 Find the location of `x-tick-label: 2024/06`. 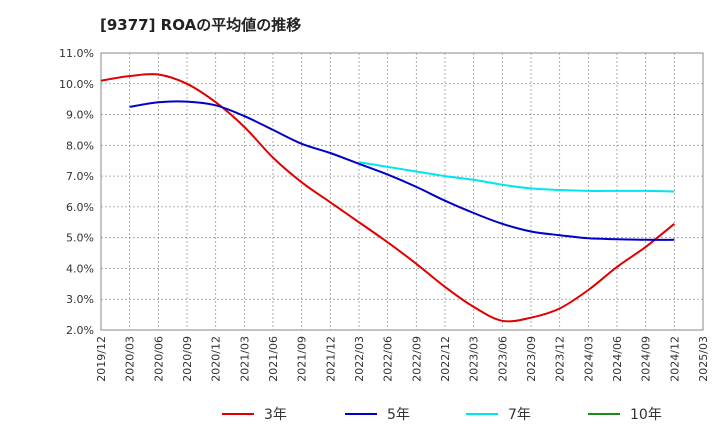

x-tick-label: 2024/06 is located at coordinates (617, 359).